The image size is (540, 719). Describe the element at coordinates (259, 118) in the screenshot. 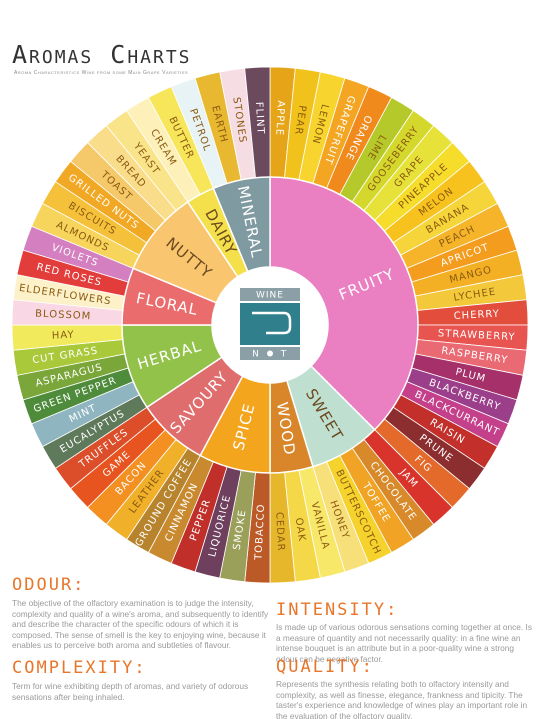

I see `aroma-label: Flint` at that location.